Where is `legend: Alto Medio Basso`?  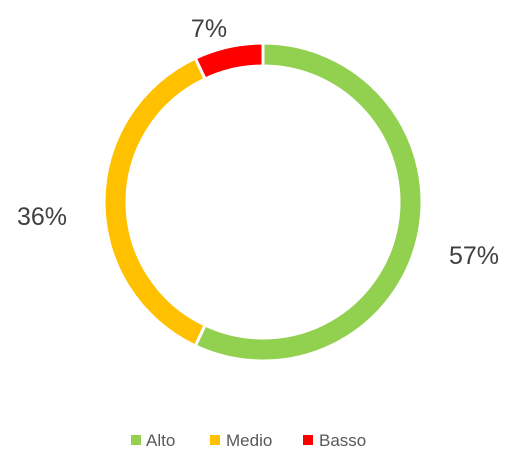
legend: Alto Medio Basso is located at coordinates (248, 440).